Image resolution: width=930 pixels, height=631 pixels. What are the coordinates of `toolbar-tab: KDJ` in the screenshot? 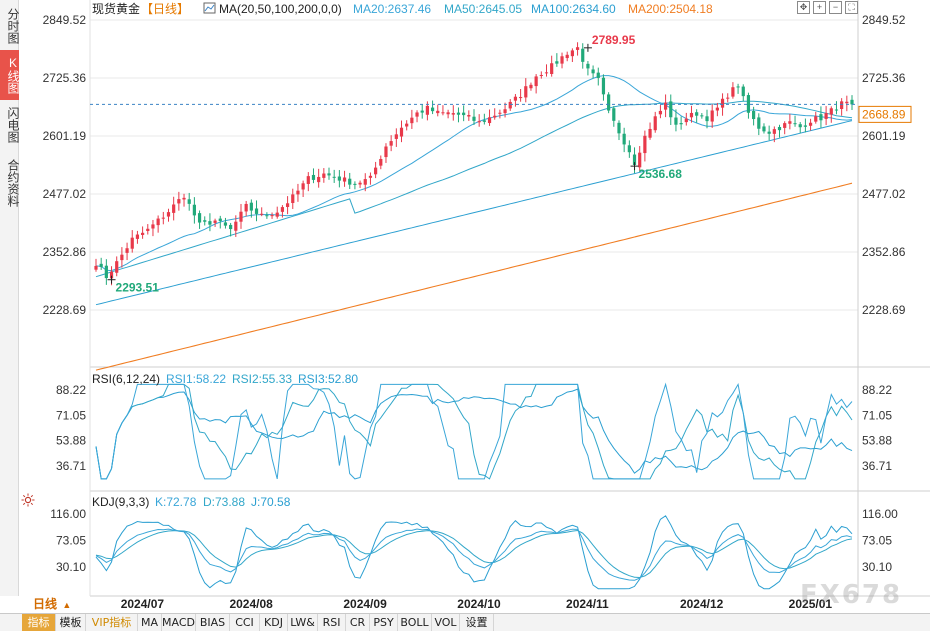 It's located at (274, 622).